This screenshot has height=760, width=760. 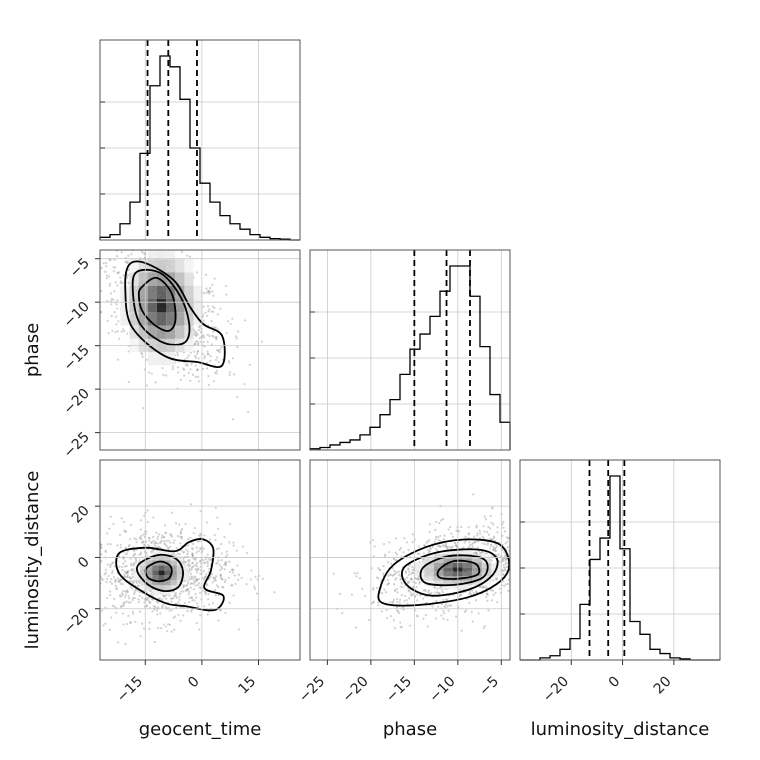 I want to click on ytick-label-phase-2: −15, so click(x=77, y=358).